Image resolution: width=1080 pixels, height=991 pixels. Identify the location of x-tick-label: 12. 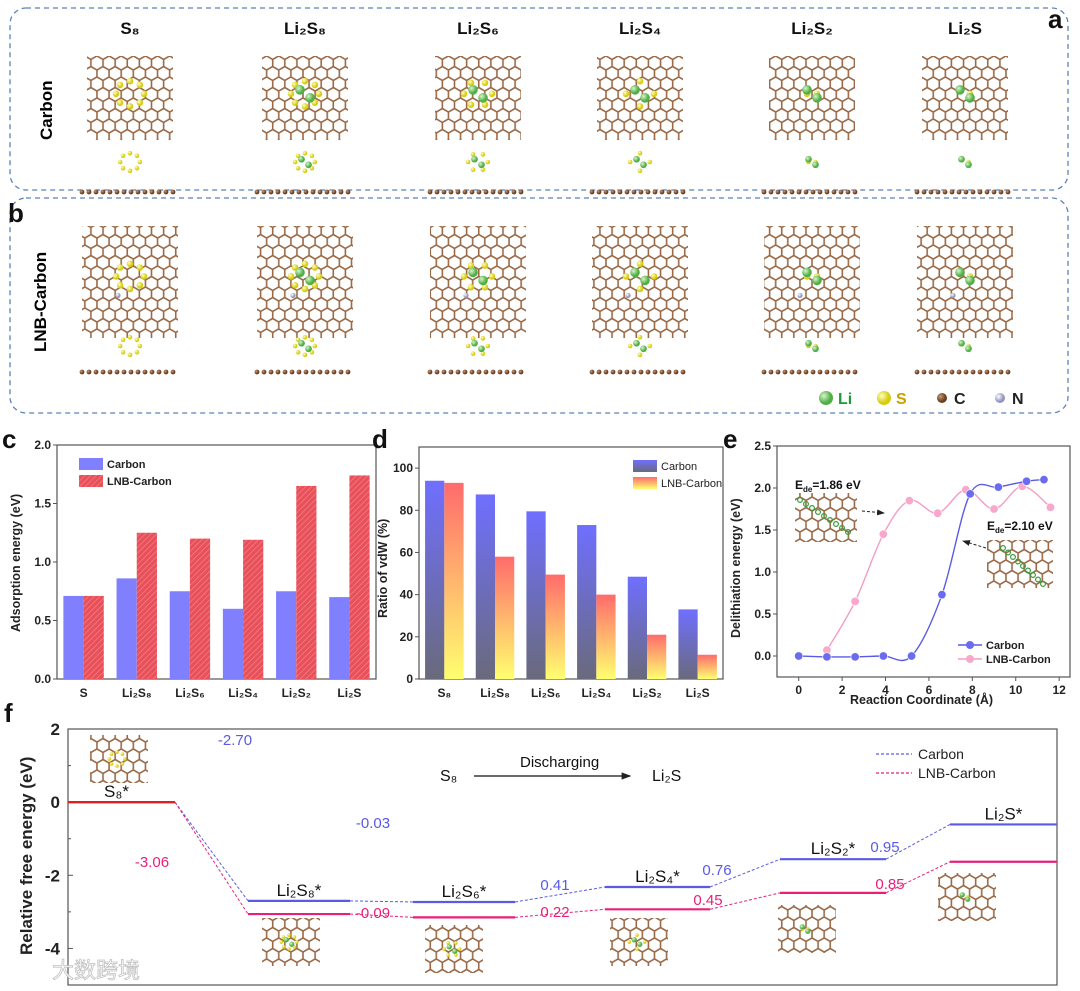
(1059, 690).